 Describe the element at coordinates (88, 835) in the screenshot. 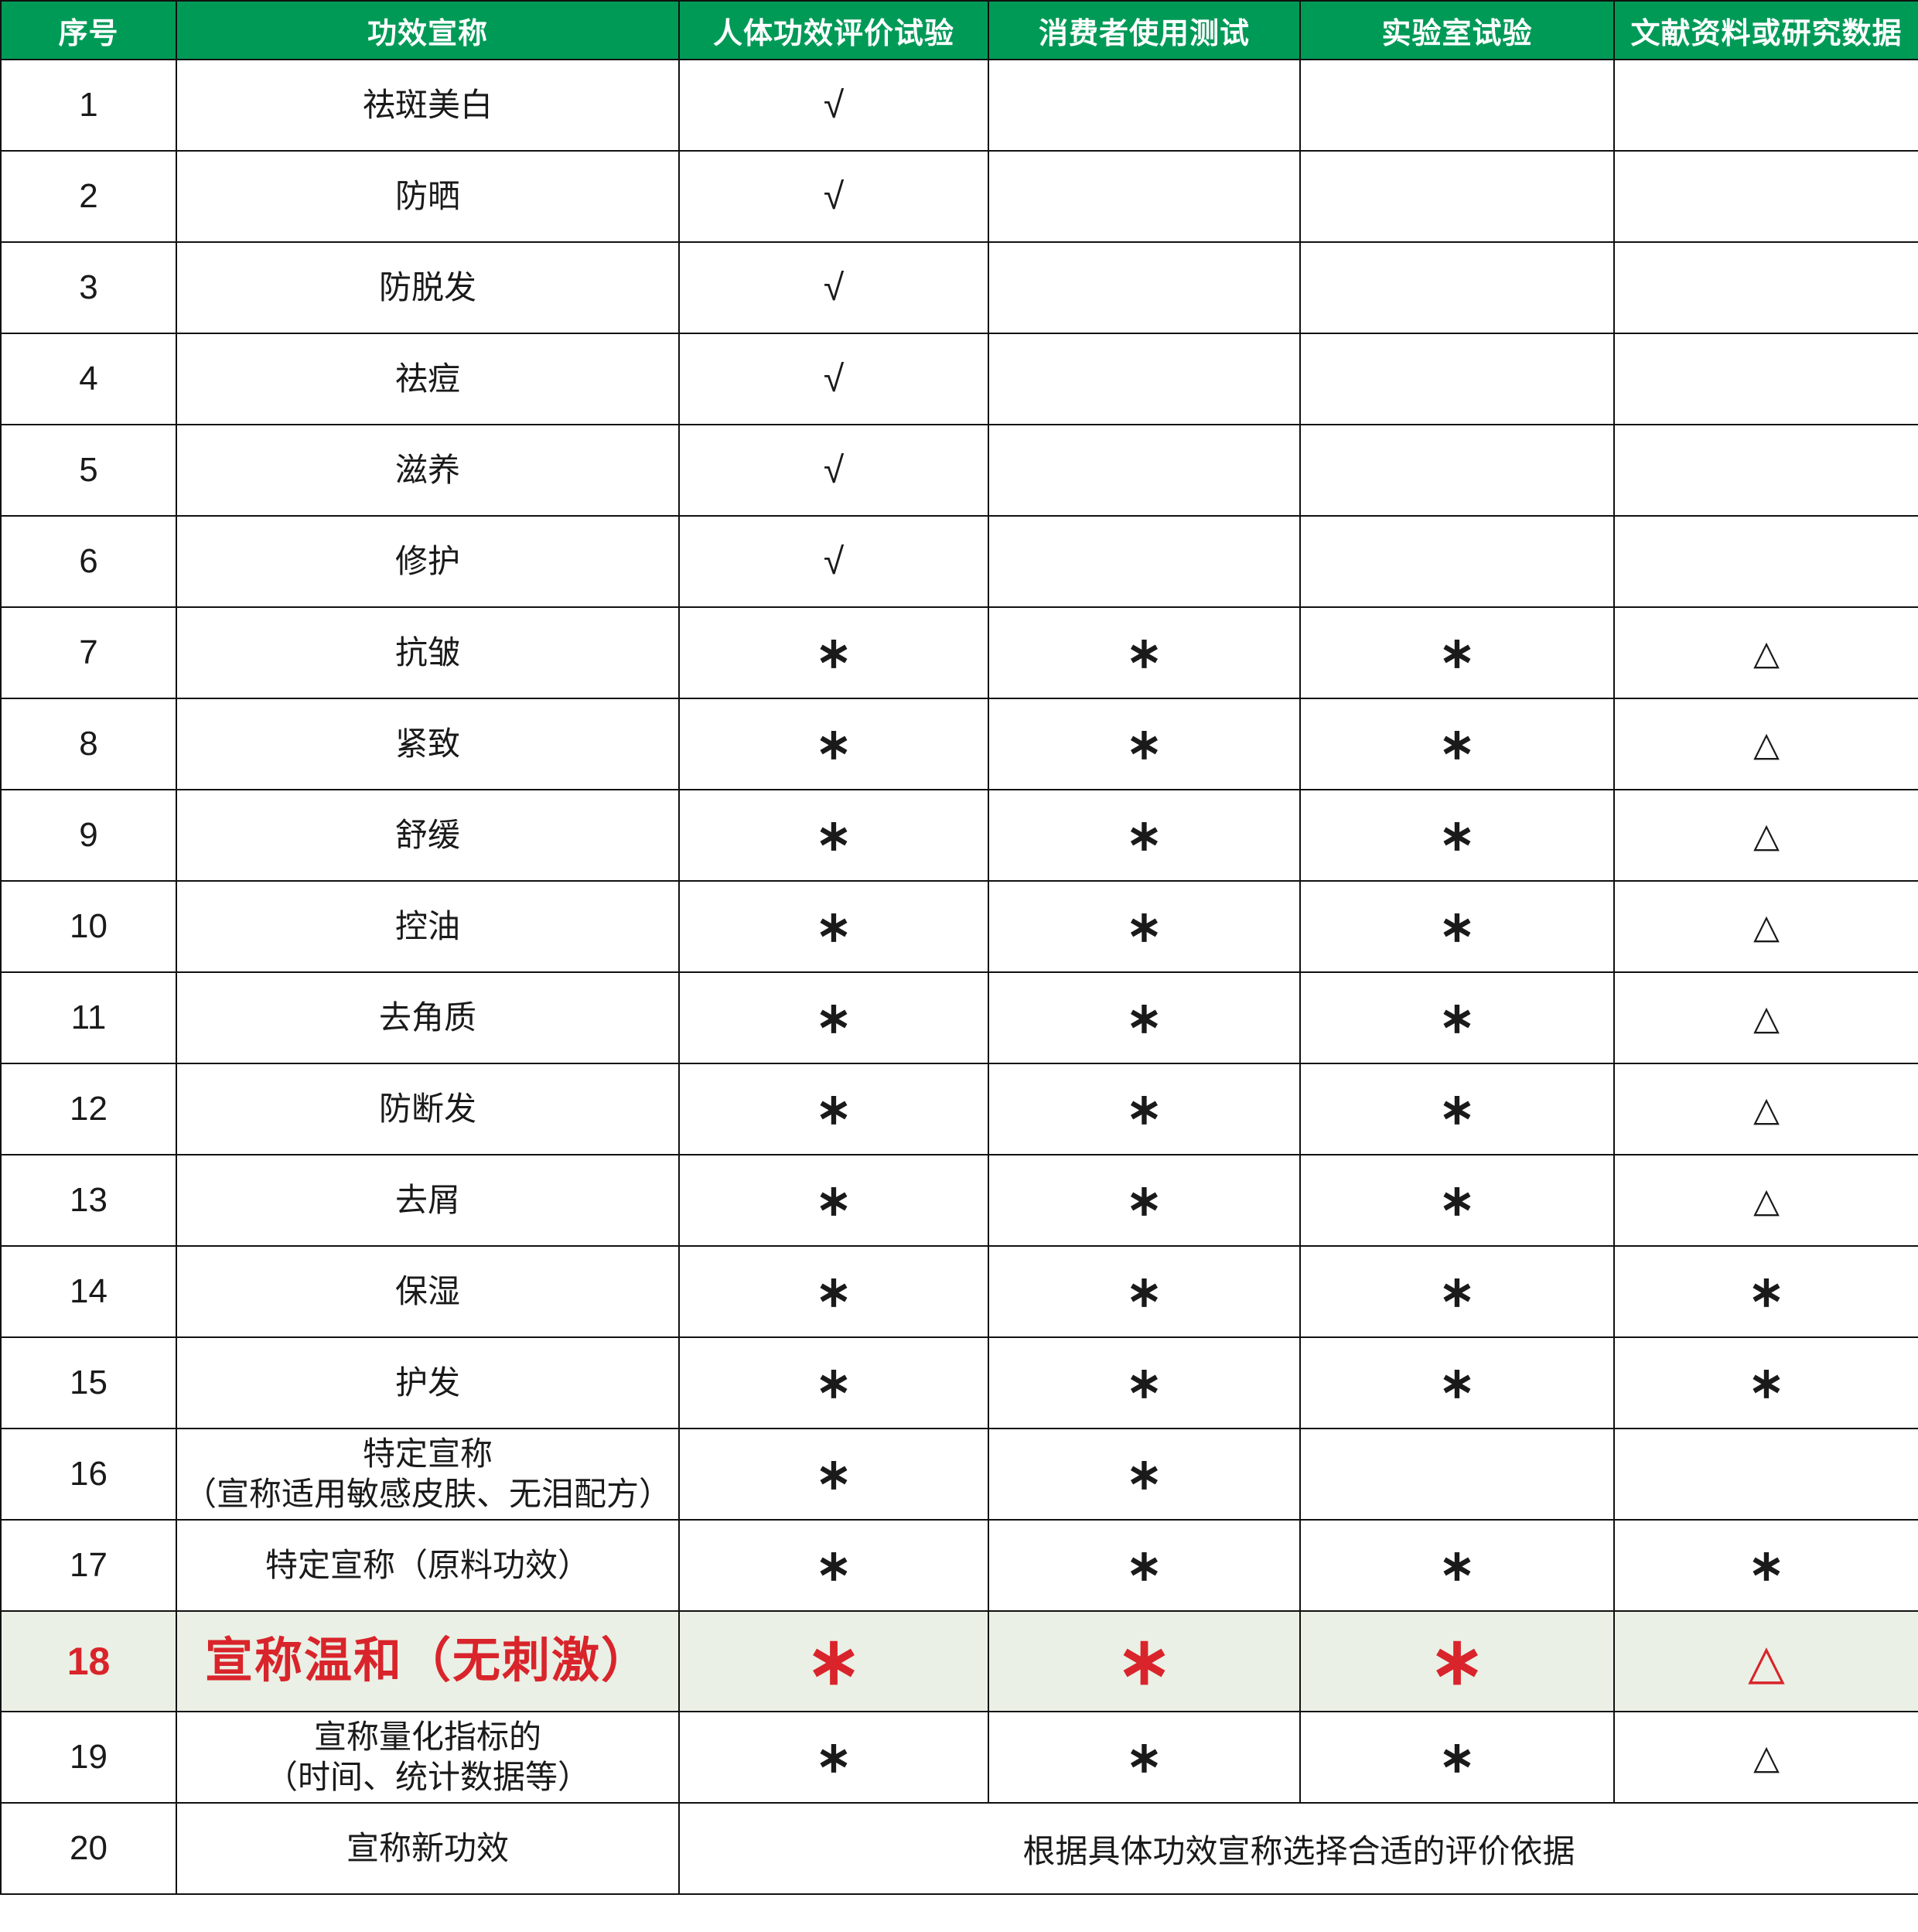

I see `row-number-cell: 9` at that location.